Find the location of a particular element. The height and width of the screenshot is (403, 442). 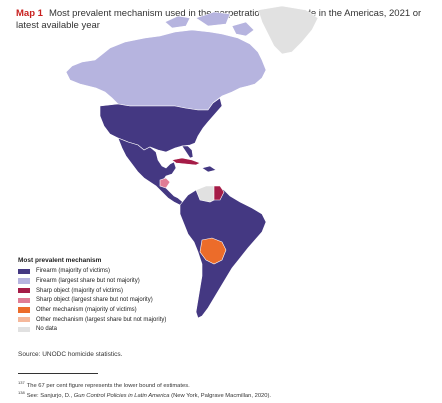

legend-label: Firearm (largest share but not majority) is located at coordinates (88, 280).